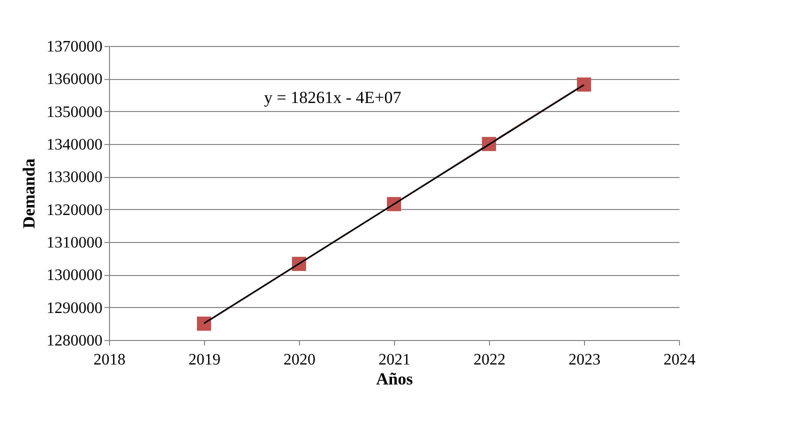  What do you see at coordinates (300, 360) in the screenshot?
I see `x-tick-label: 2020` at bounding box center [300, 360].